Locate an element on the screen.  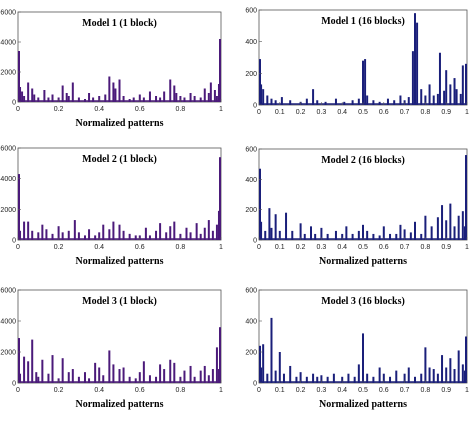
y-tick-label: 200 is located at coordinates (251, 210).